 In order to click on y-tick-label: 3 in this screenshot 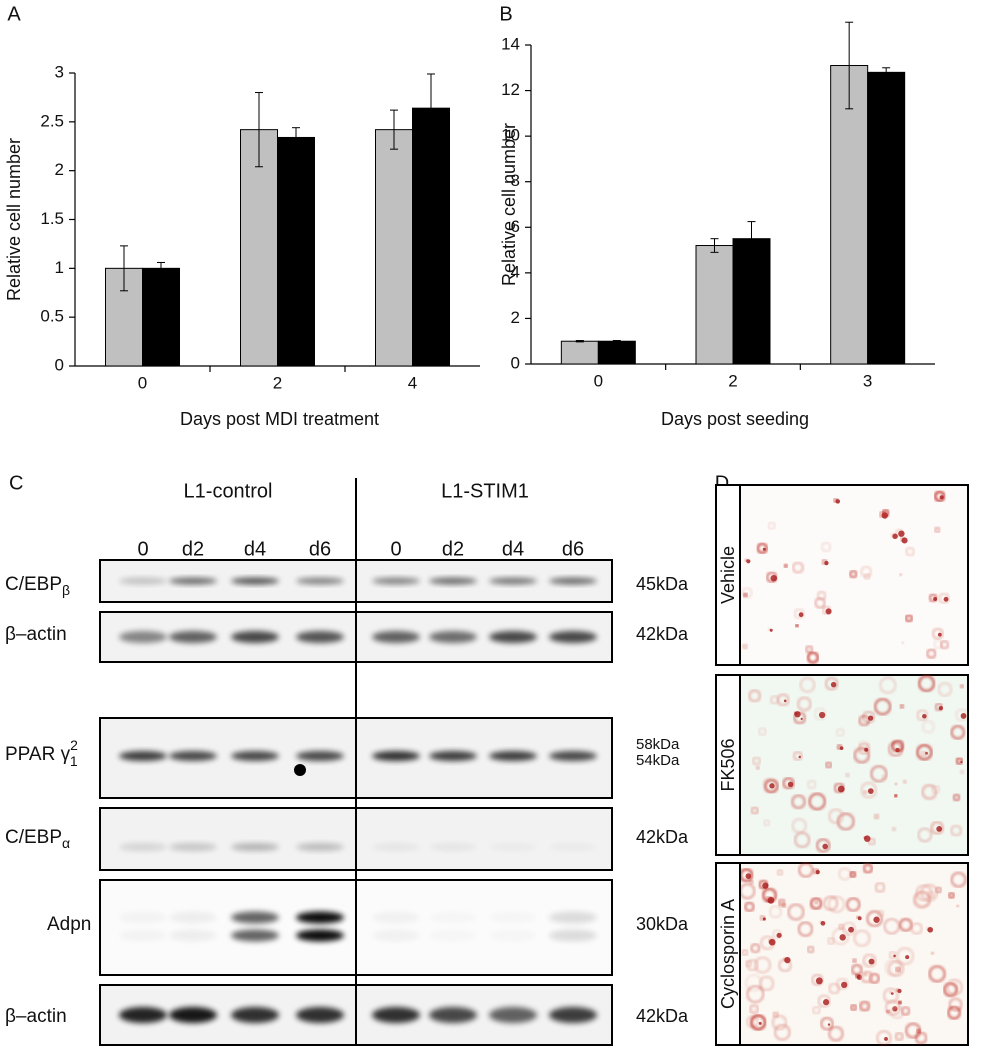, I will do `click(59, 71)`.